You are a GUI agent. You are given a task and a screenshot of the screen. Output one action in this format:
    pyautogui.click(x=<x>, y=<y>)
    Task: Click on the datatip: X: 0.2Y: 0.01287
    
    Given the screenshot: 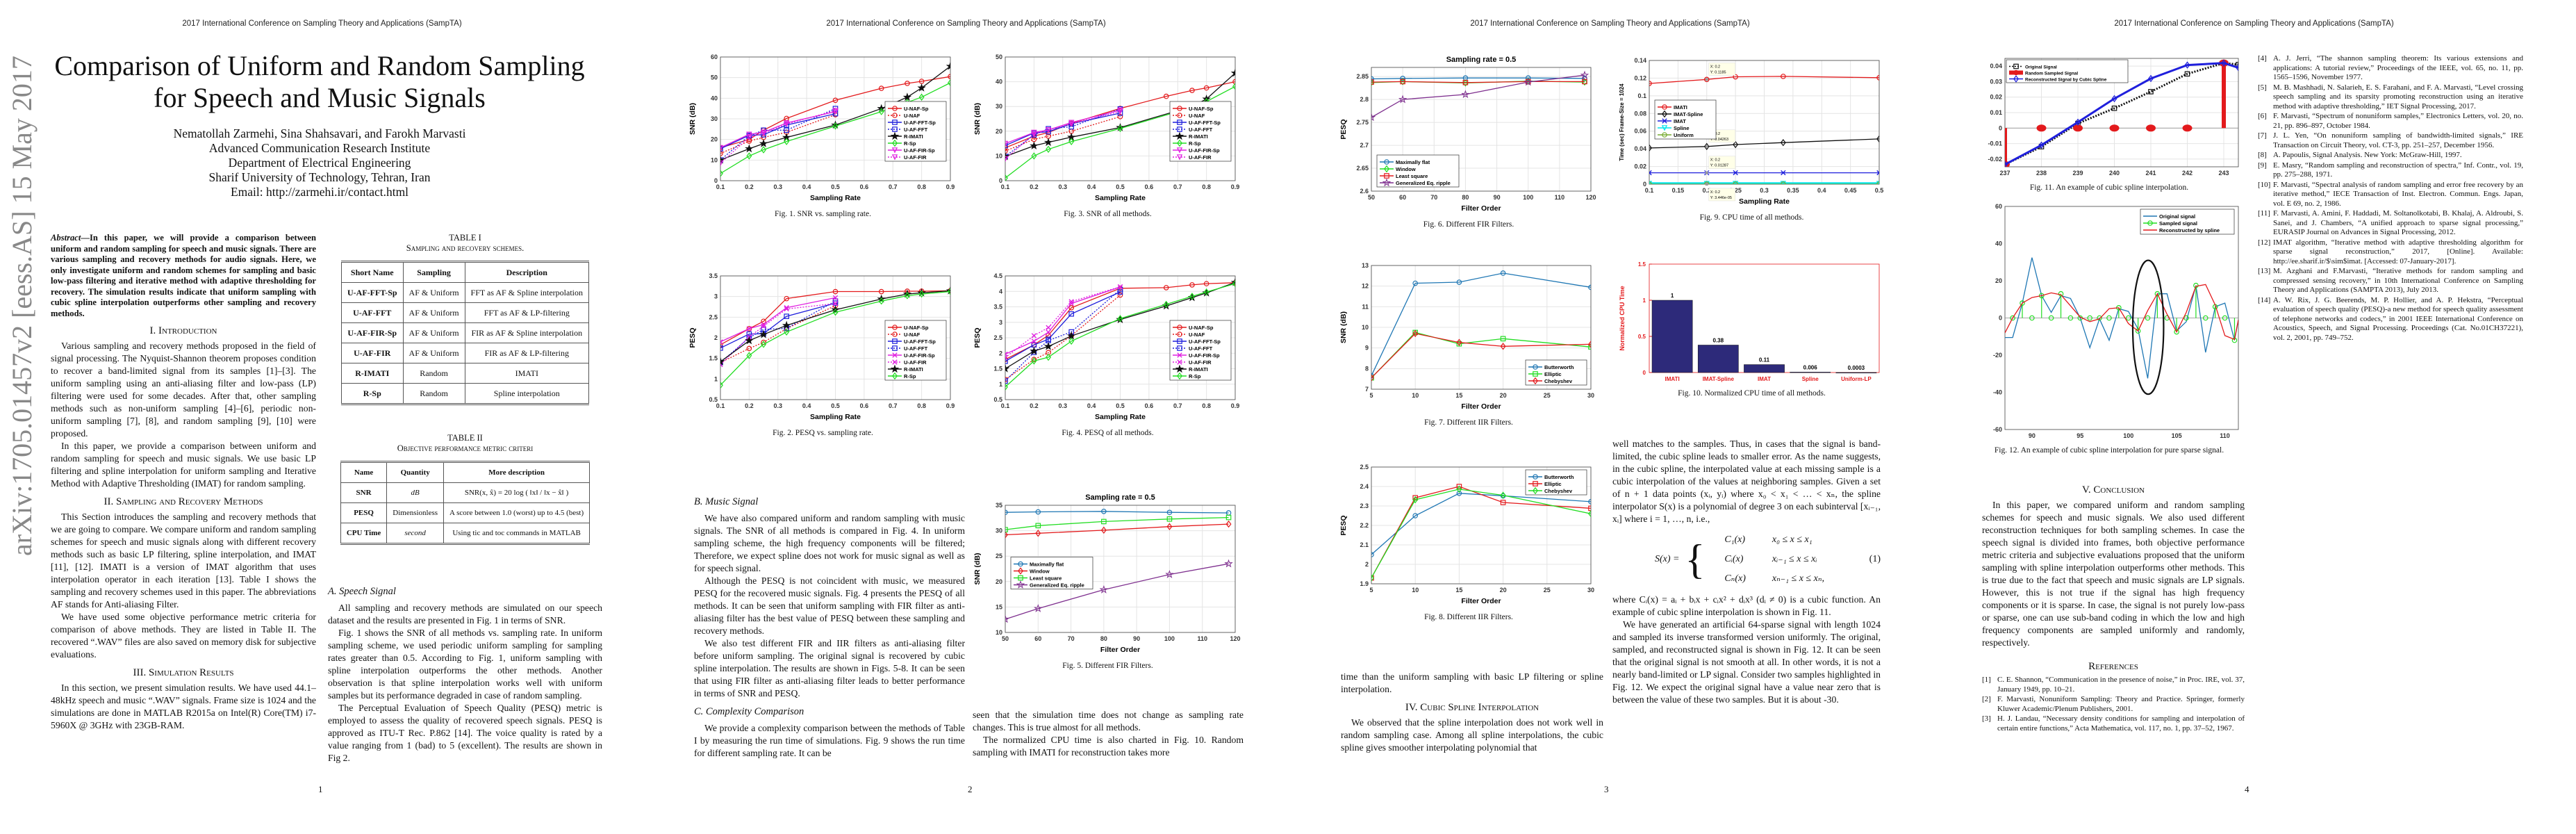 What is the action you would take?
    pyautogui.click(x=1722, y=162)
    